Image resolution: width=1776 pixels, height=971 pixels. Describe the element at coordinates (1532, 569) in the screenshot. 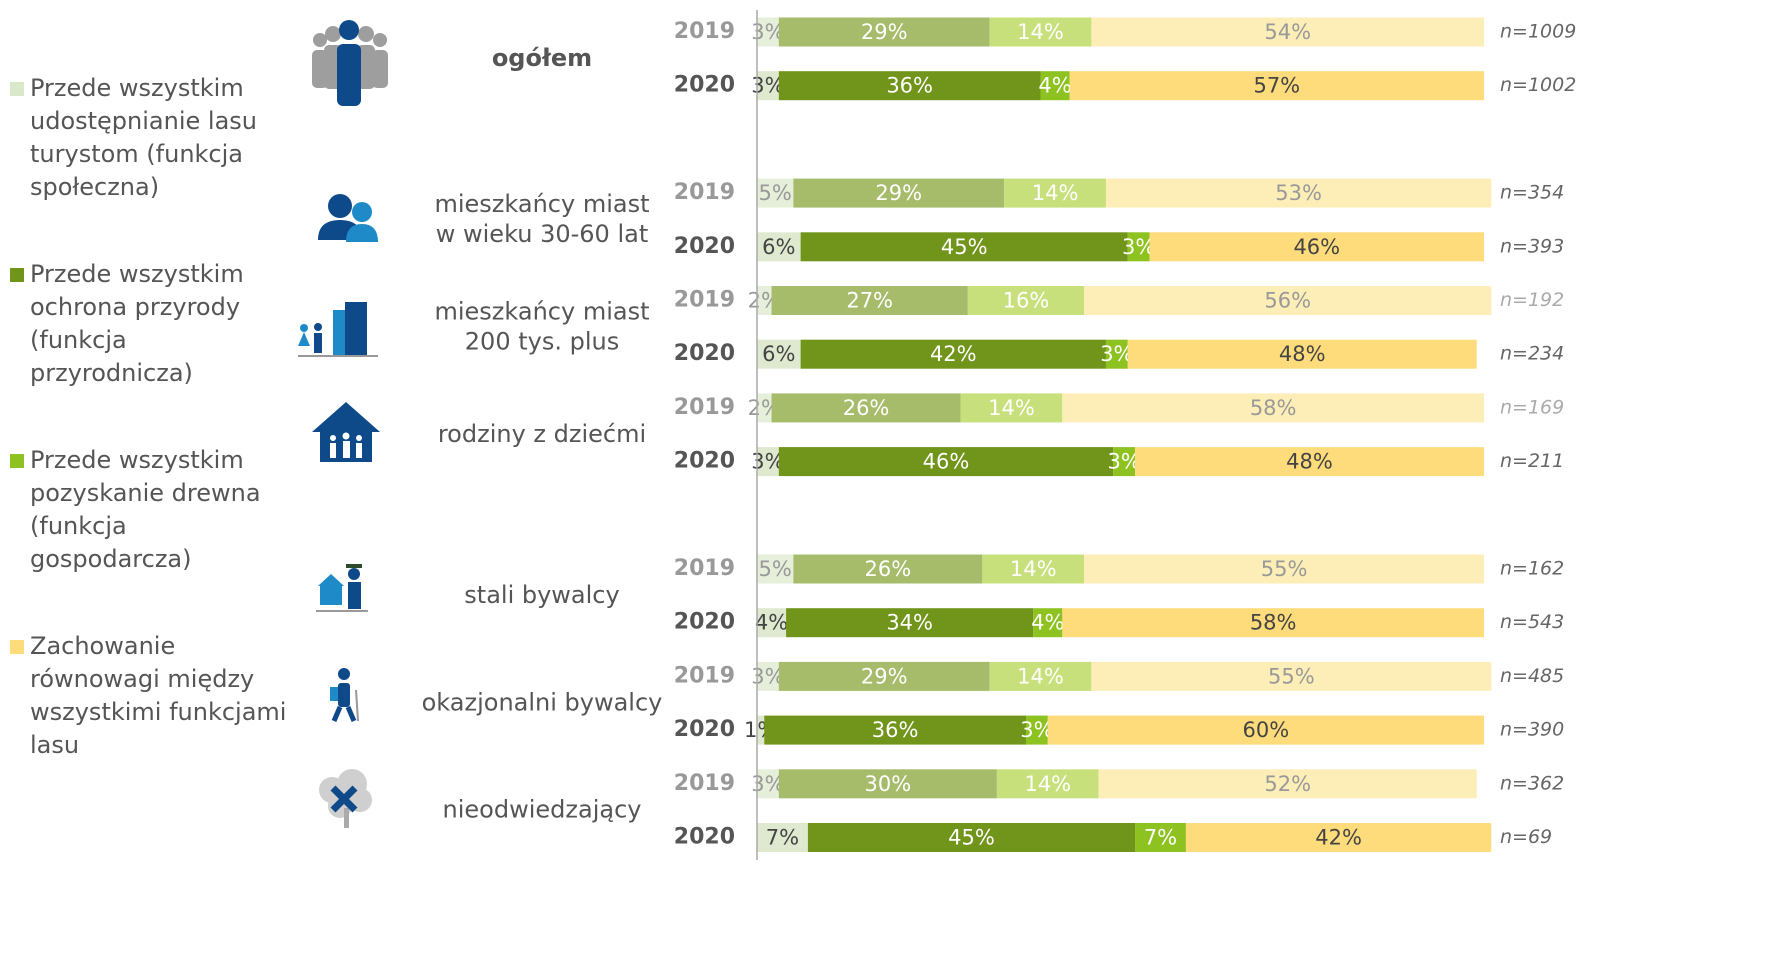

I see `n-label: n=162` at that location.